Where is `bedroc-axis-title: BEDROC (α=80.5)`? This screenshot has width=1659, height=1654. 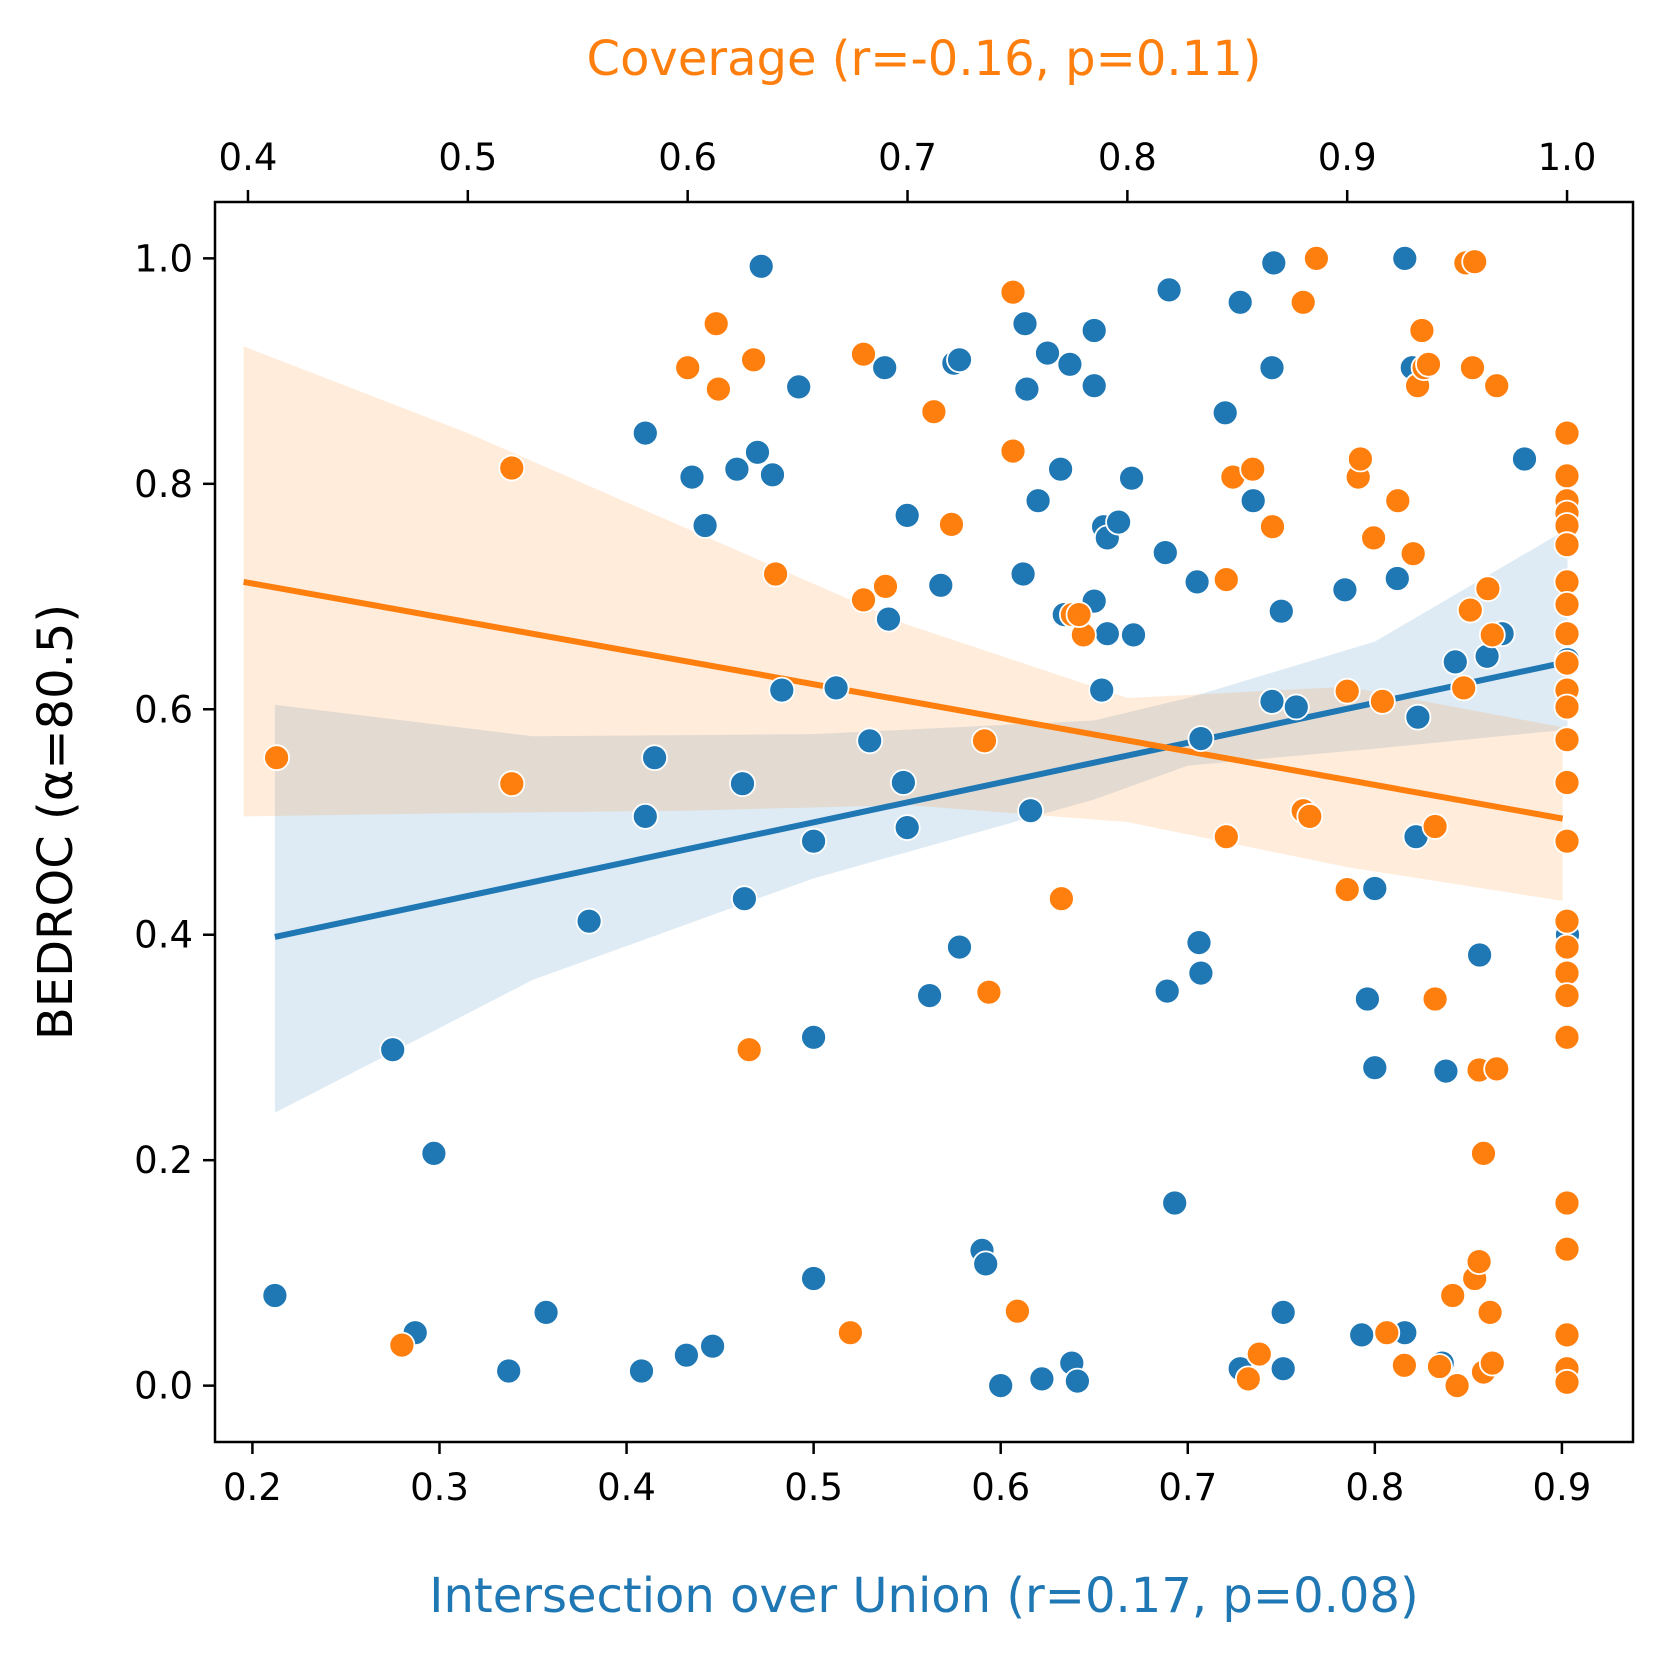
bedroc-axis-title: BEDROC (α=80.5) is located at coordinates (56, 822).